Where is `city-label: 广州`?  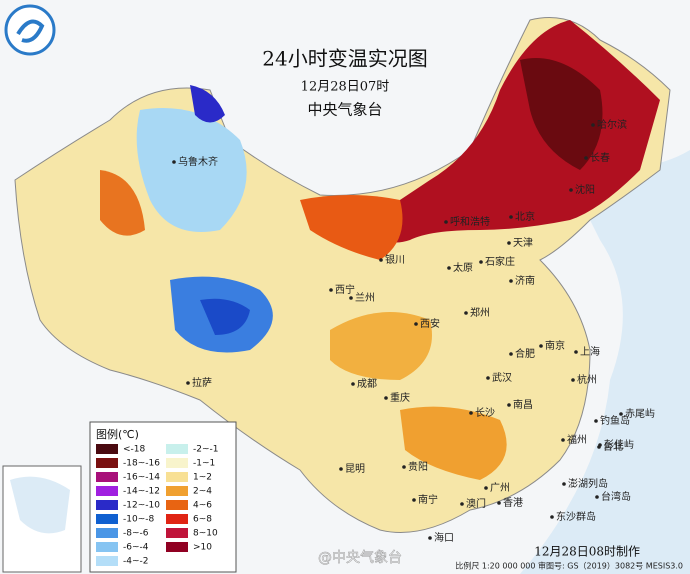 city-label: 广州 is located at coordinates (500, 488).